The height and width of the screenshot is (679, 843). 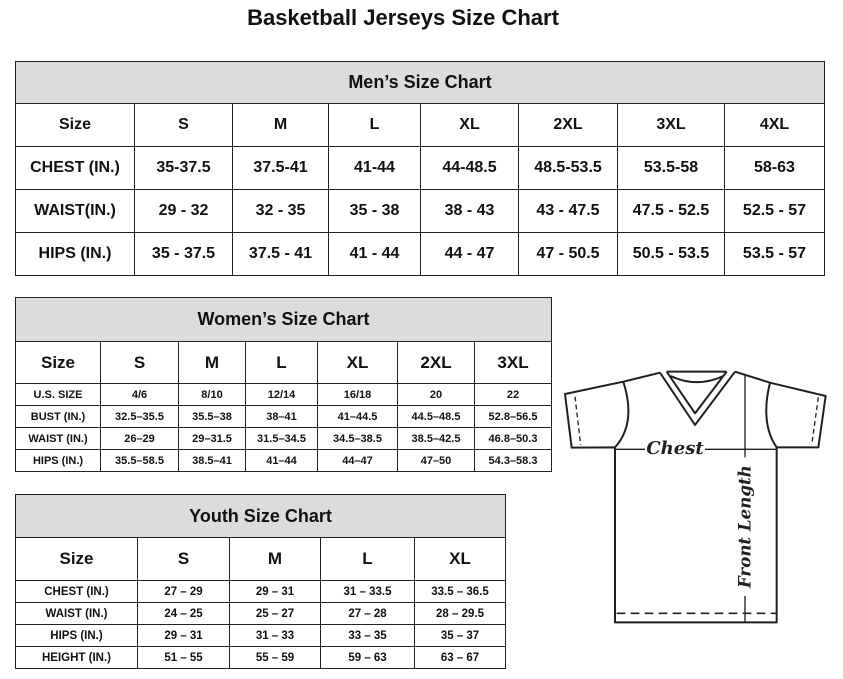 What do you see at coordinates (212, 438) in the screenshot?
I see `measurement-cell: 29–31.5` at bounding box center [212, 438].